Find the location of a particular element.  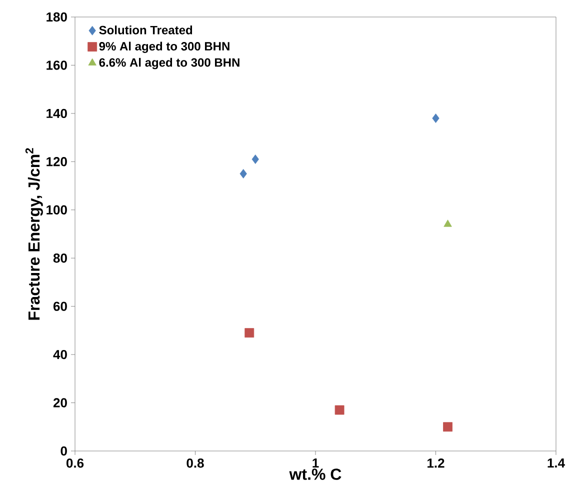

legend-label: 6.6% Al aged to 300 BHN is located at coordinates (169, 64).